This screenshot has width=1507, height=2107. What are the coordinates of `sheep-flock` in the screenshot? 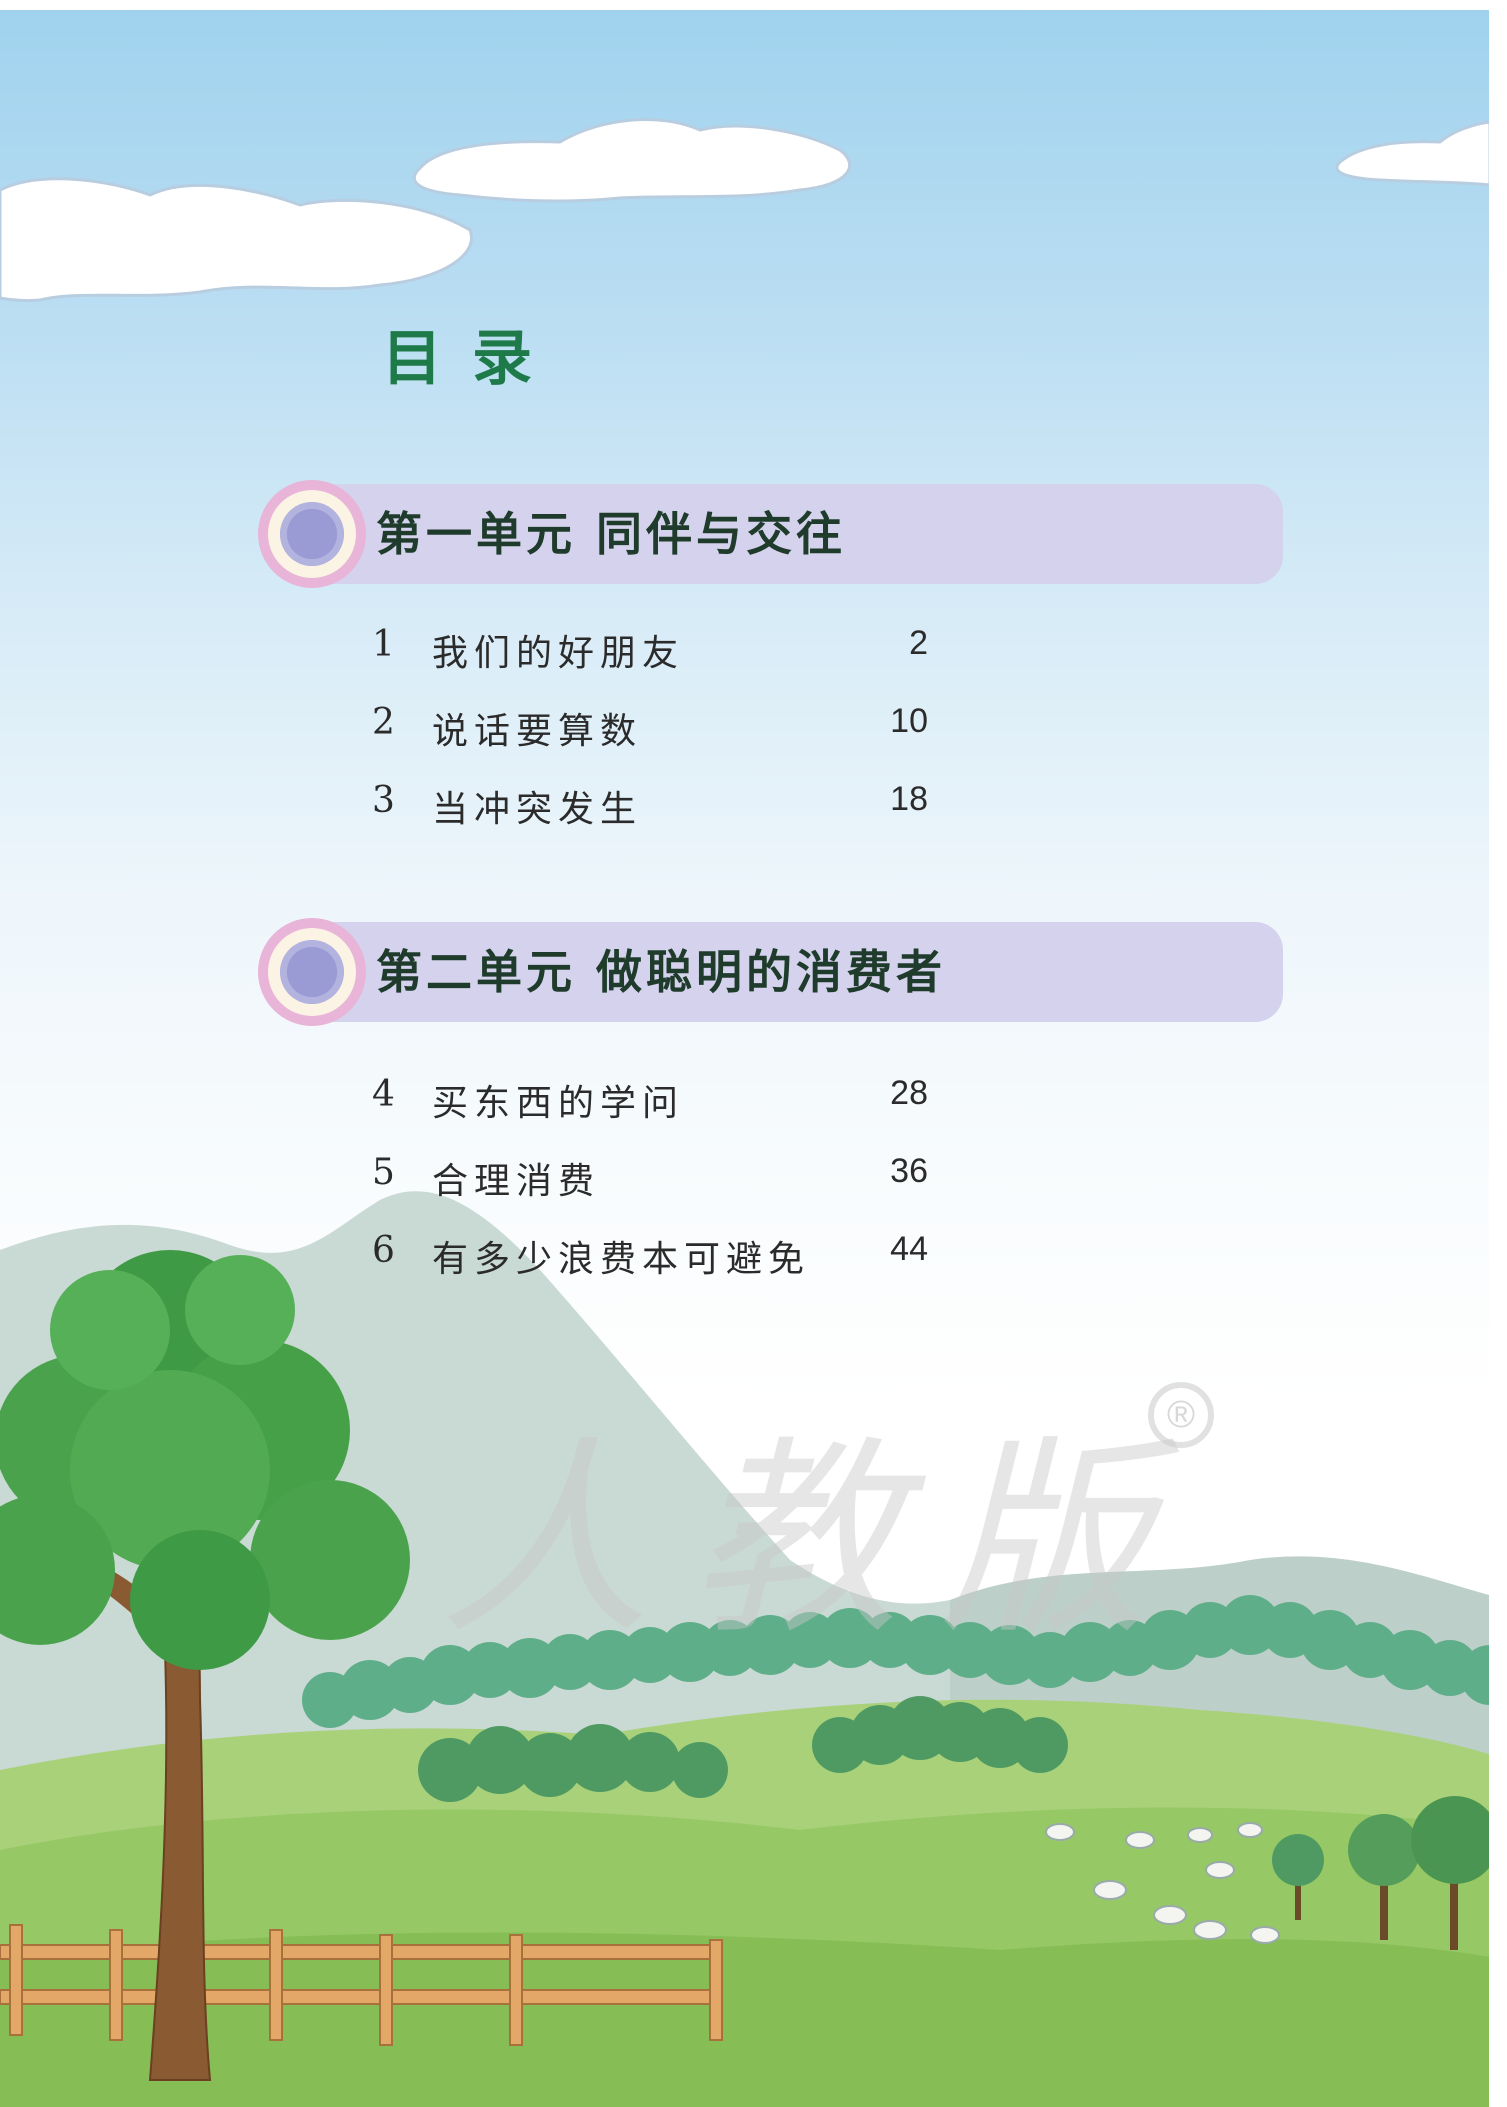 It's located at (1162, 1883).